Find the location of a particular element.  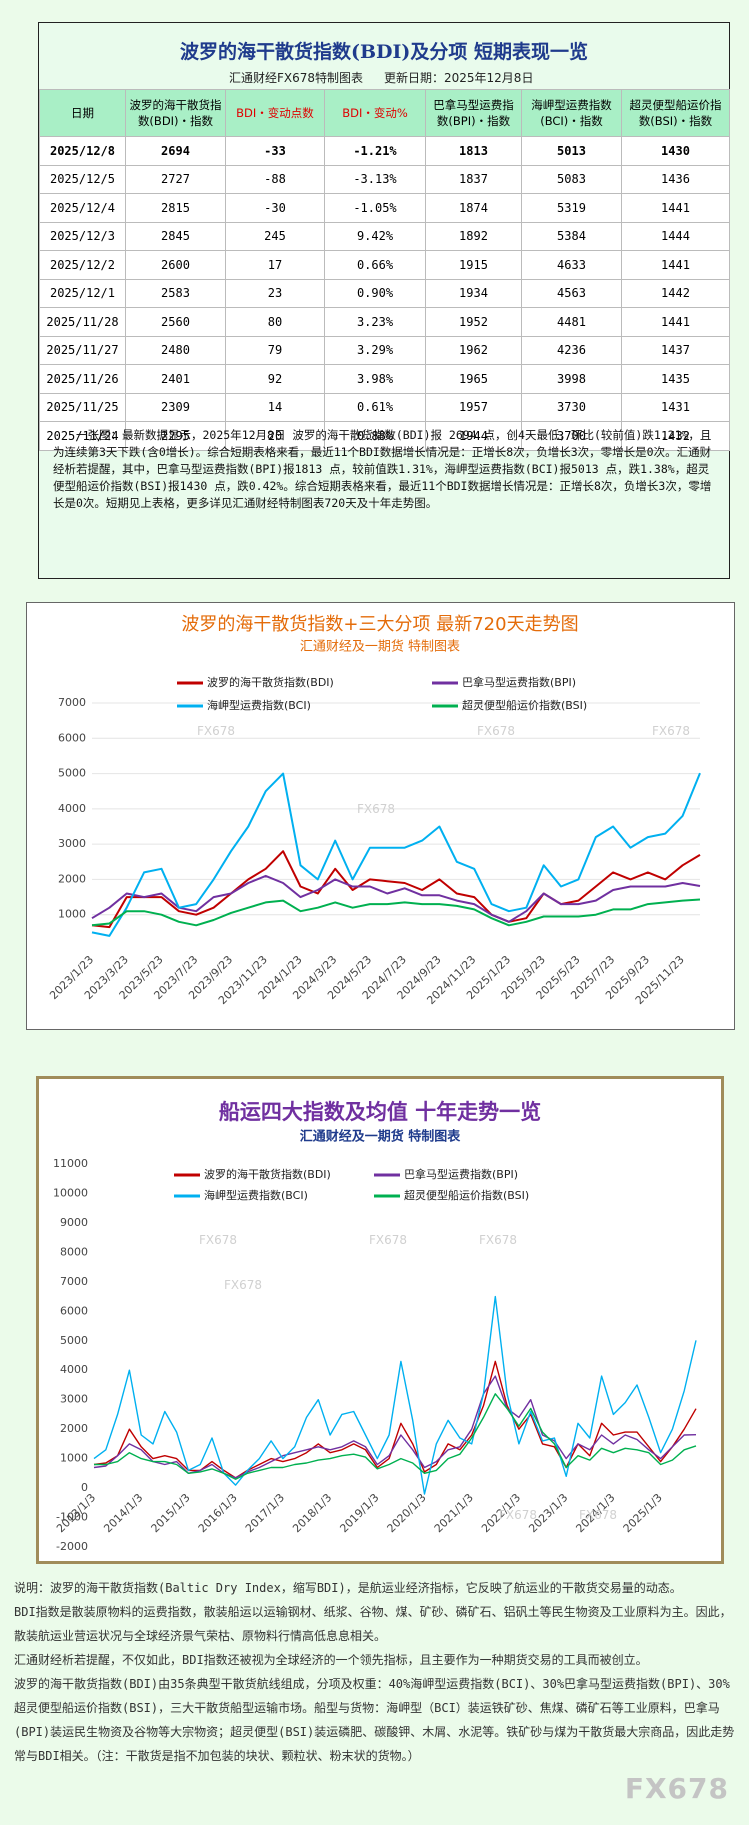

column-header: 巴拿马型运费指数(BPI)・指数 is located at coordinates (473, 113).